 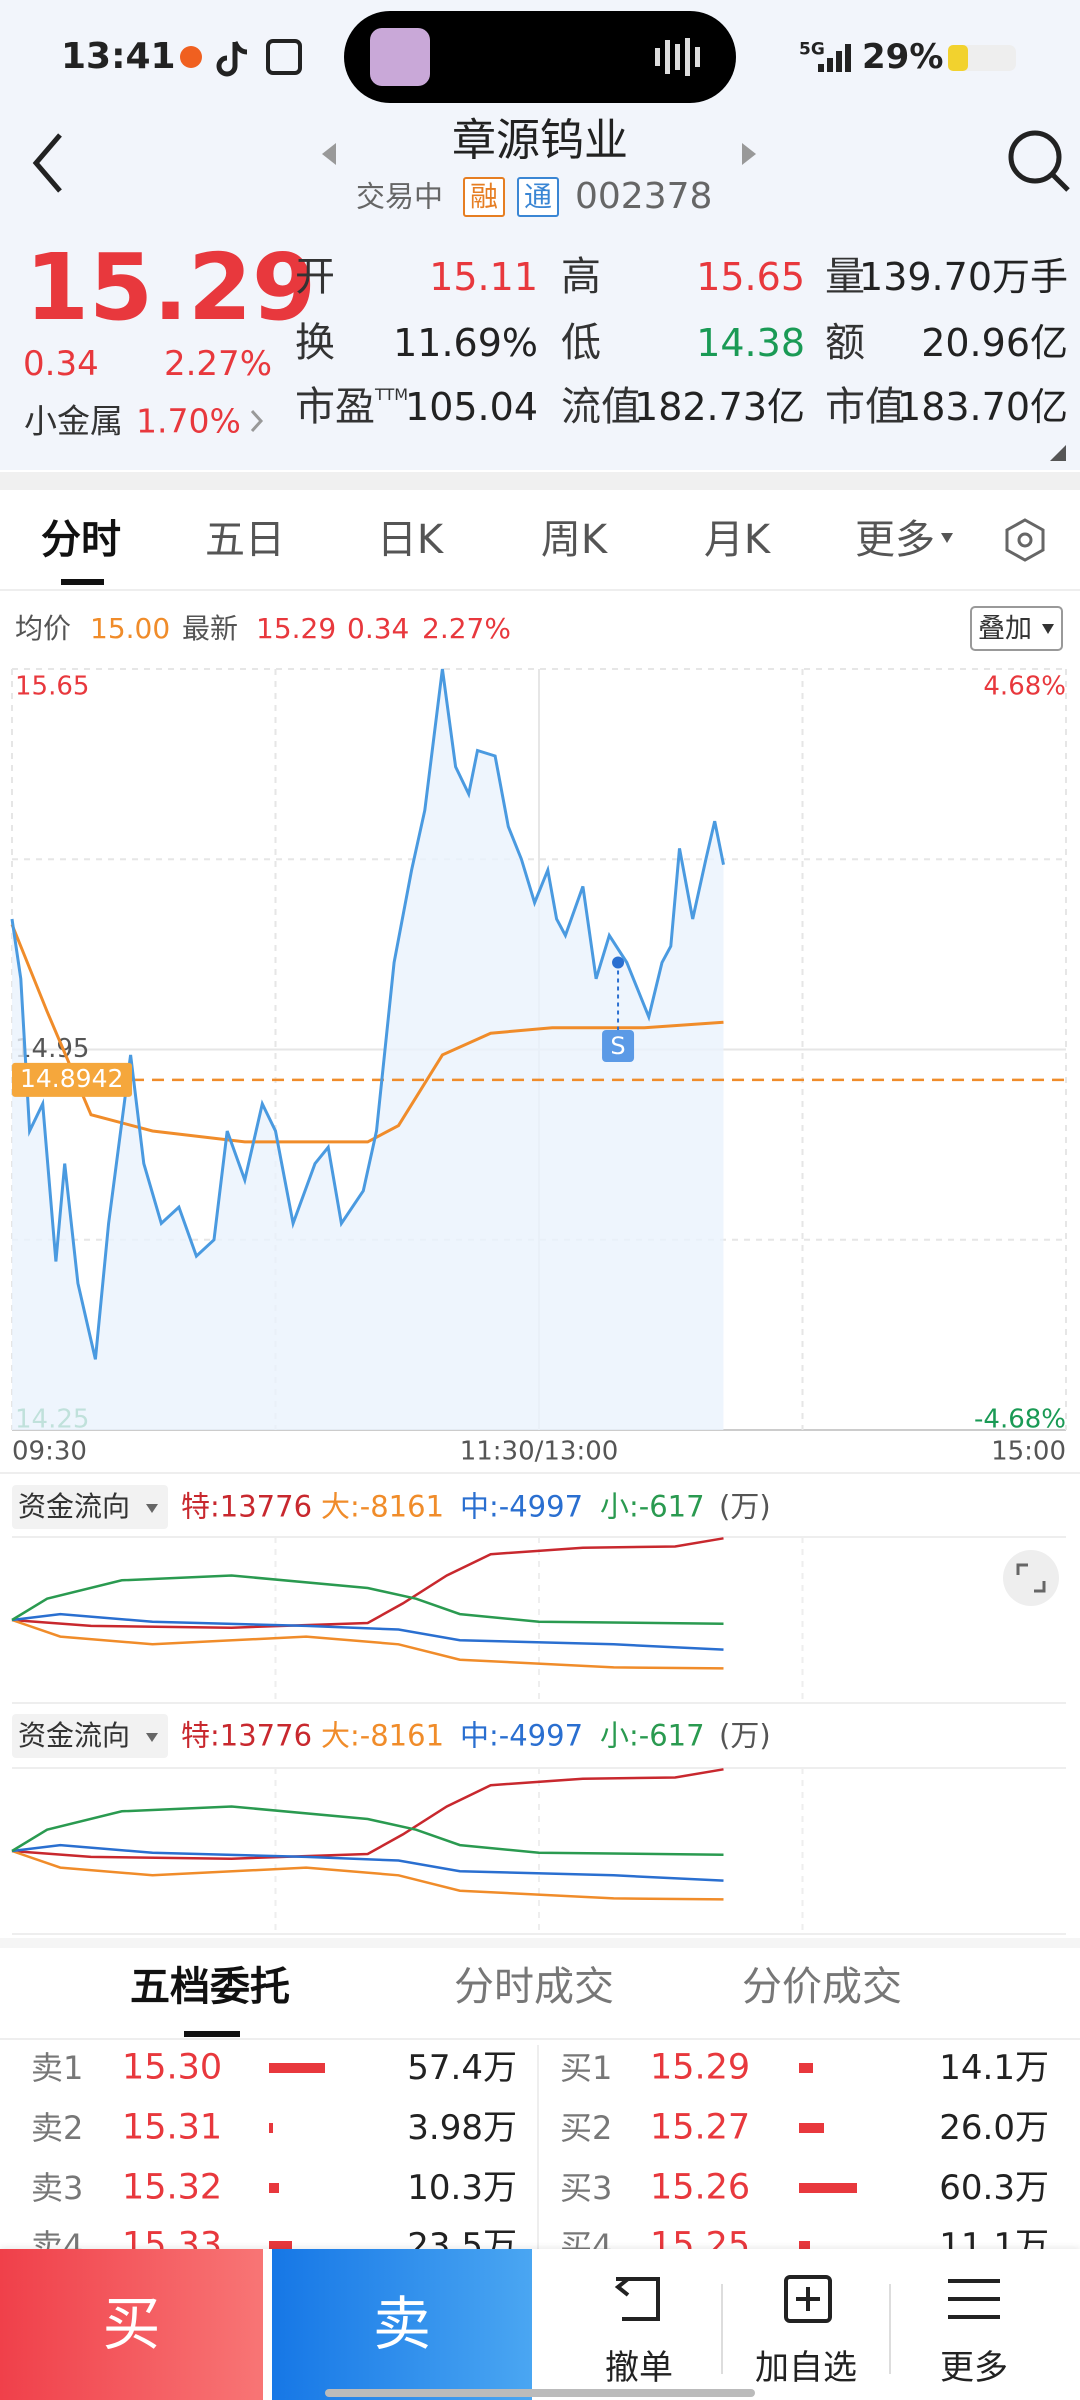 I want to click on legend-value: 15.29, so click(x=296, y=628).